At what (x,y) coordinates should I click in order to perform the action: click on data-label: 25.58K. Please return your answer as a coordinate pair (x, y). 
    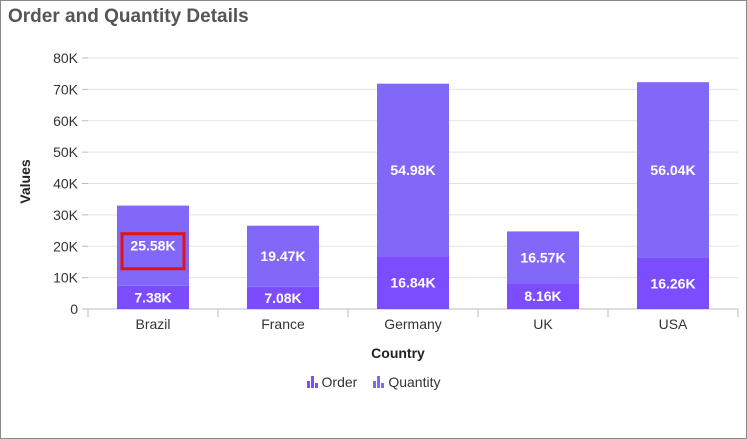
    Looking at the image, I should click on (152, 246).